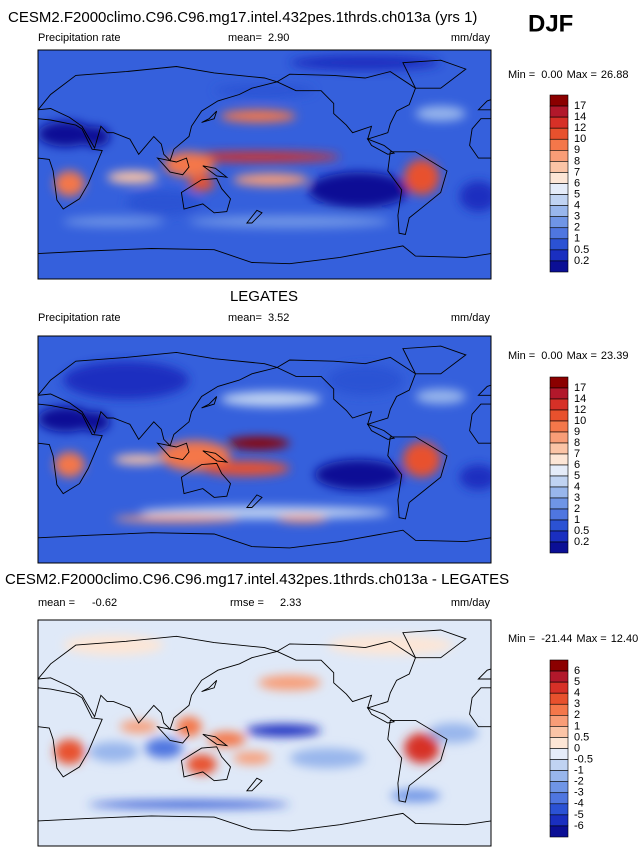 The width and height of the screenshot is (643, 851). I want to click on colorbar-label: 9, so click(577, 150).